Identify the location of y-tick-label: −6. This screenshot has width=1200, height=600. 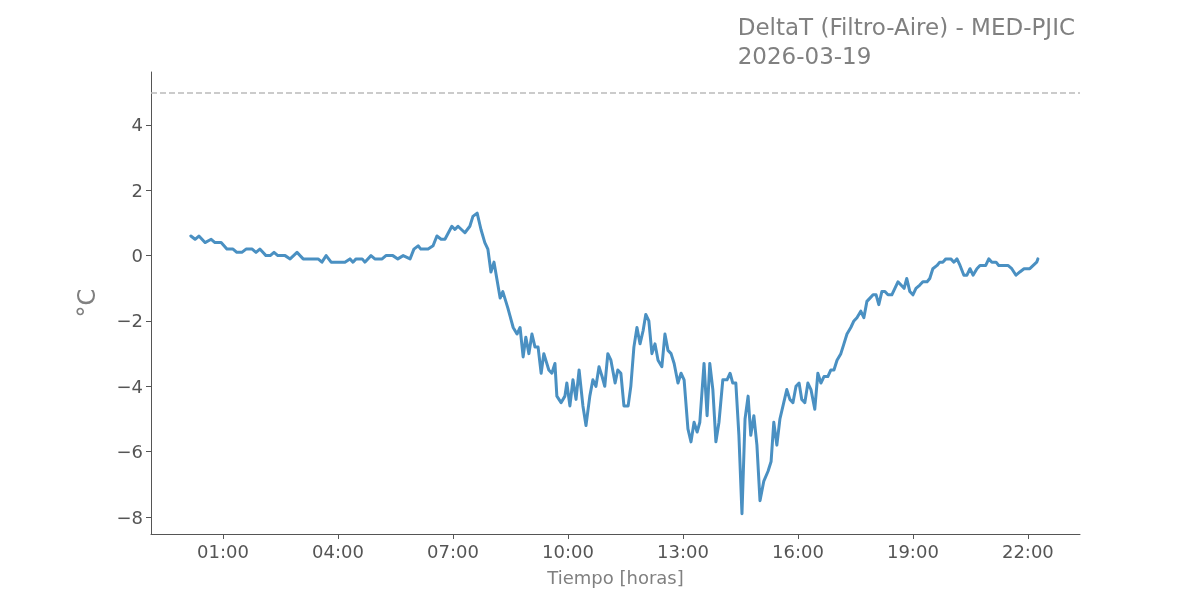
(129, 452).